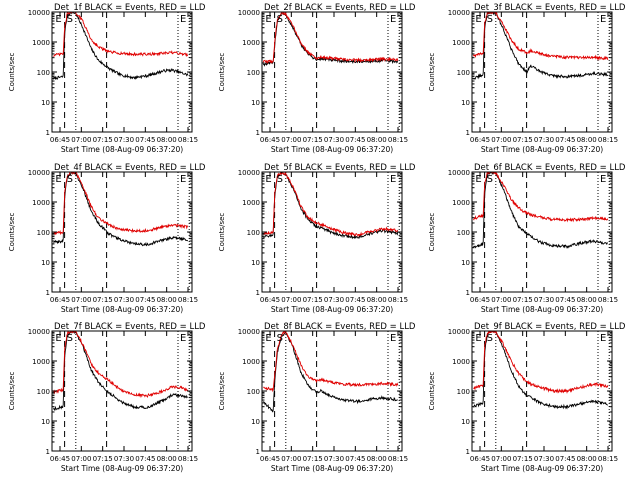 This screenshot has height=480, width=640. I want to click on plot-title: Det_5f BLACK = Events, RED = LLD, so click(340, 168).